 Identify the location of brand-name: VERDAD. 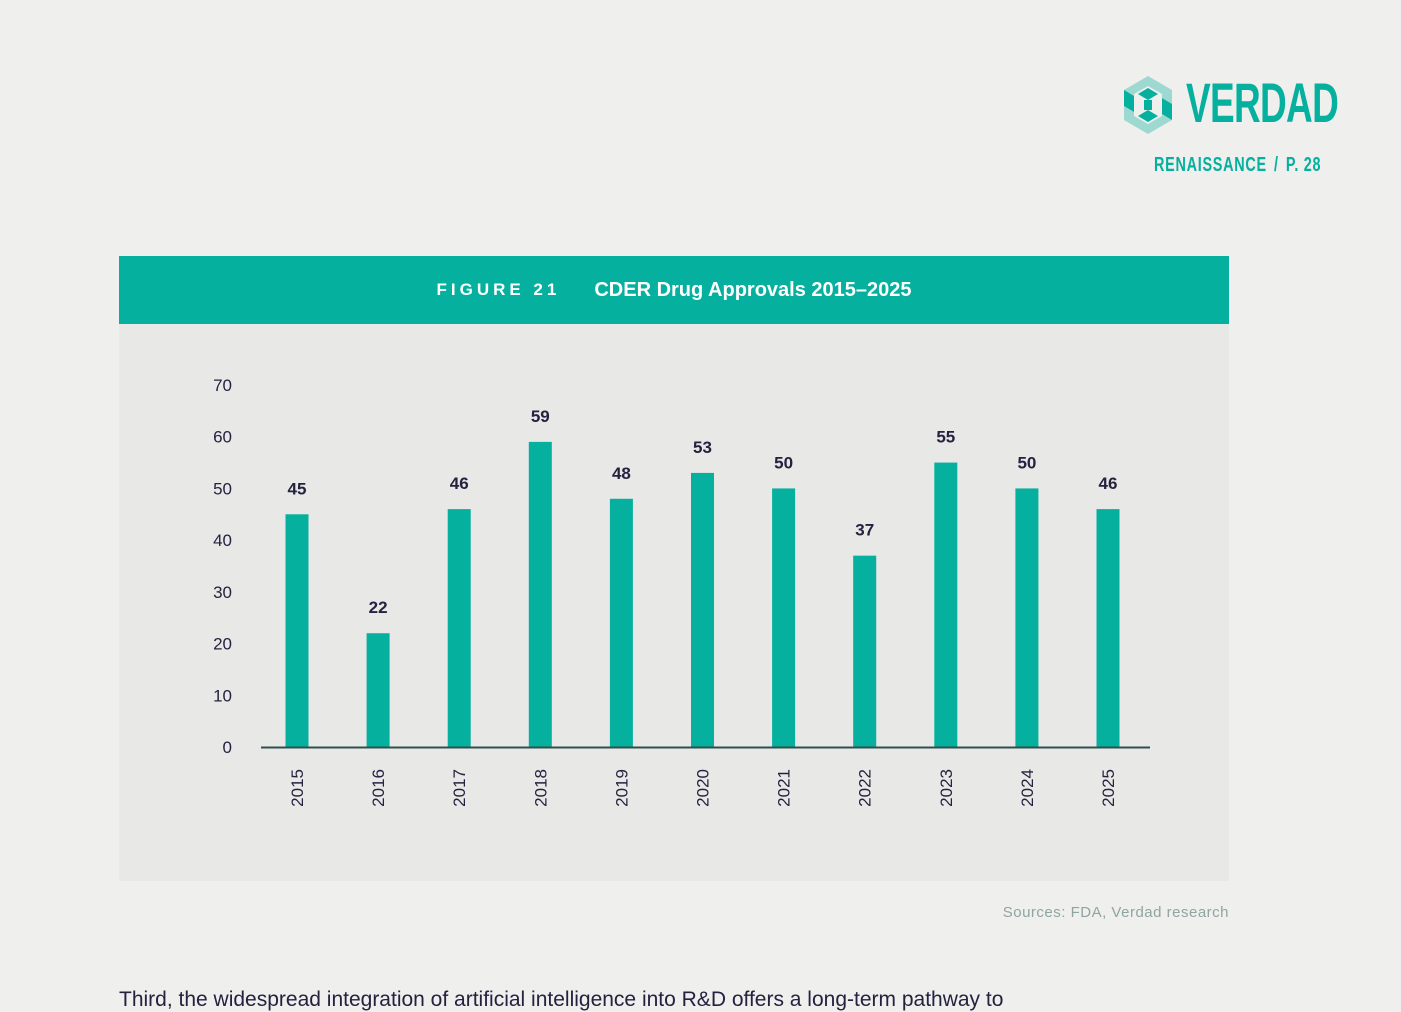
(1262, 102).